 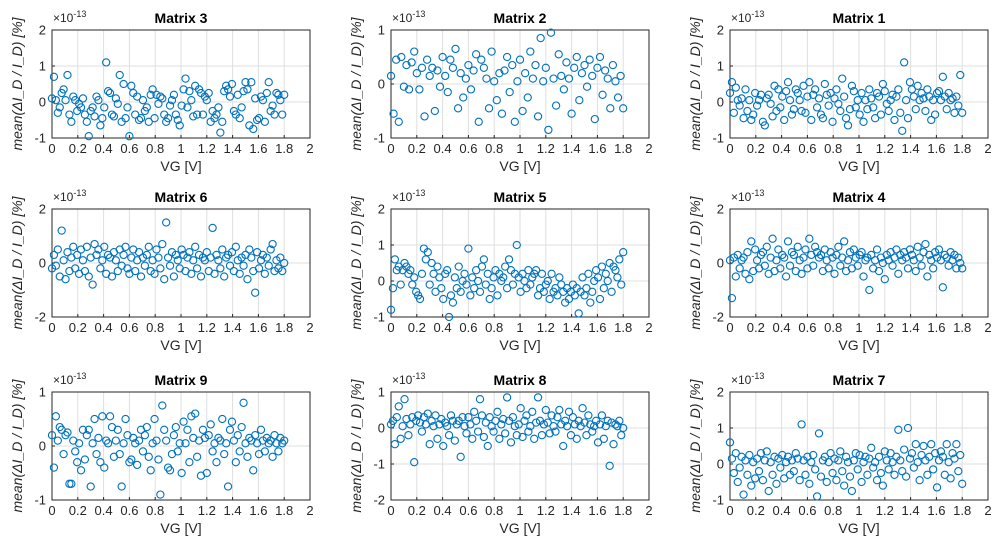 What do you see at coordinates (519, 166) in the screenshot?
I see `x-axis-label: VG [V]` at bounding box center [519, 166].